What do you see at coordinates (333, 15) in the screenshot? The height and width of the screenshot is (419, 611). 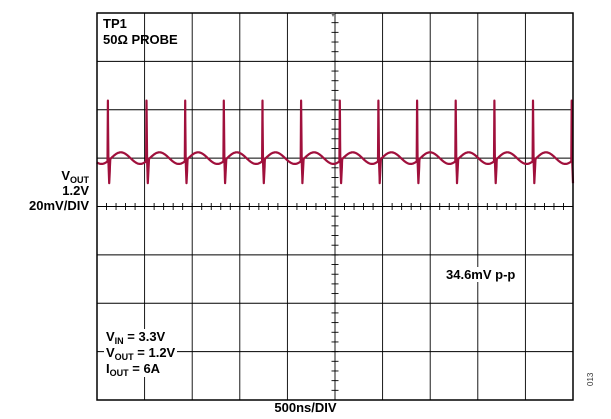 I see `trigger-marker` at bounding box center [333, 15].